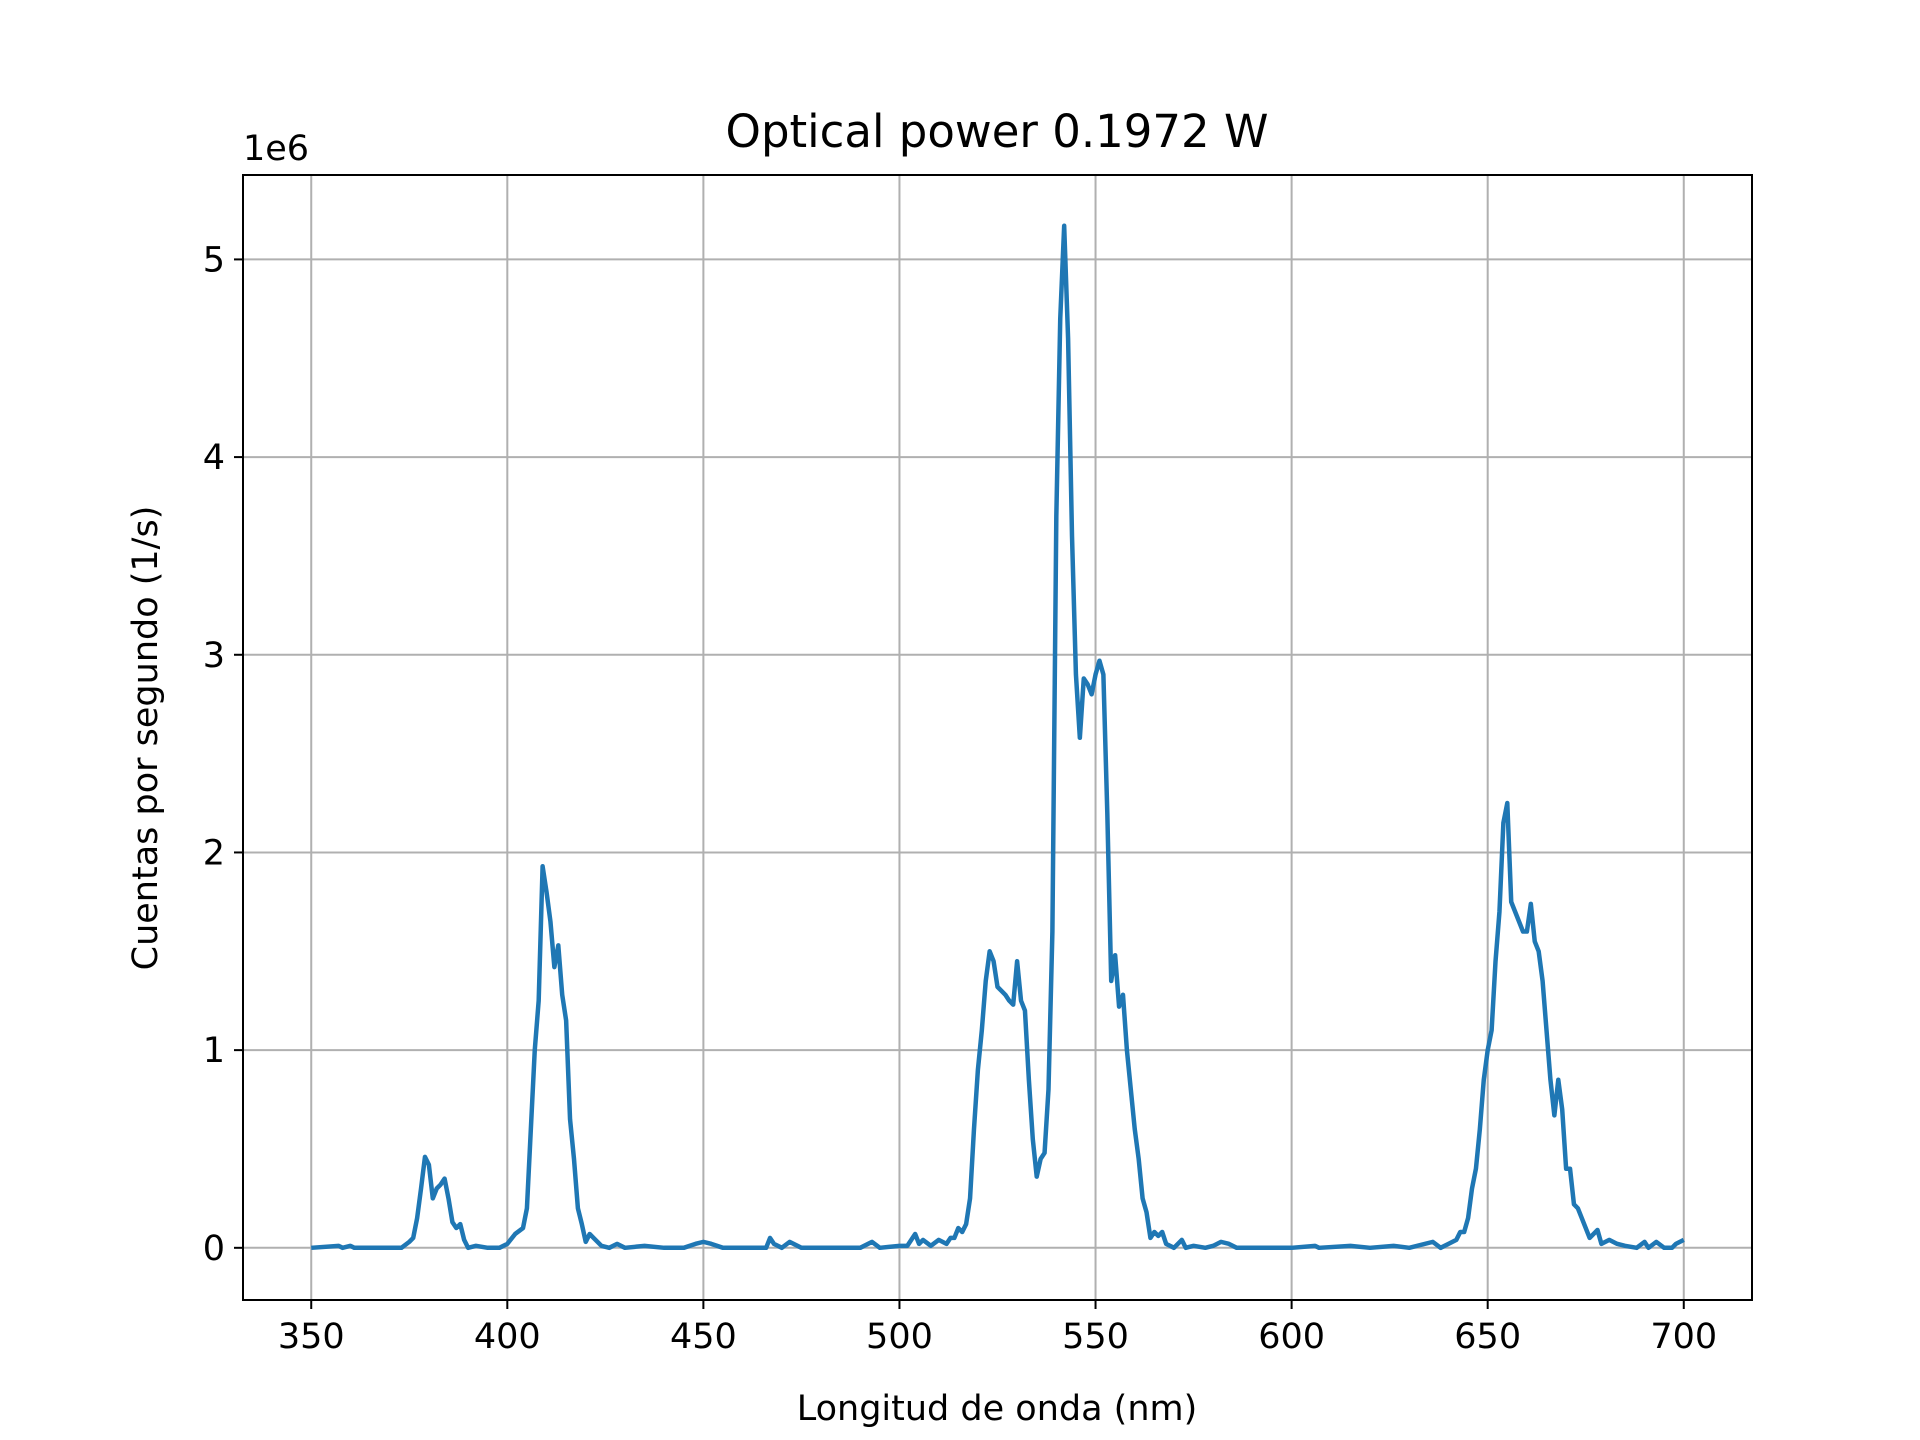  What do you see at coordinates (997, 1409) in the screenshot?
I see `x-axis-label: Longitud de onda (nm)` at bounding box center [997, 1409].